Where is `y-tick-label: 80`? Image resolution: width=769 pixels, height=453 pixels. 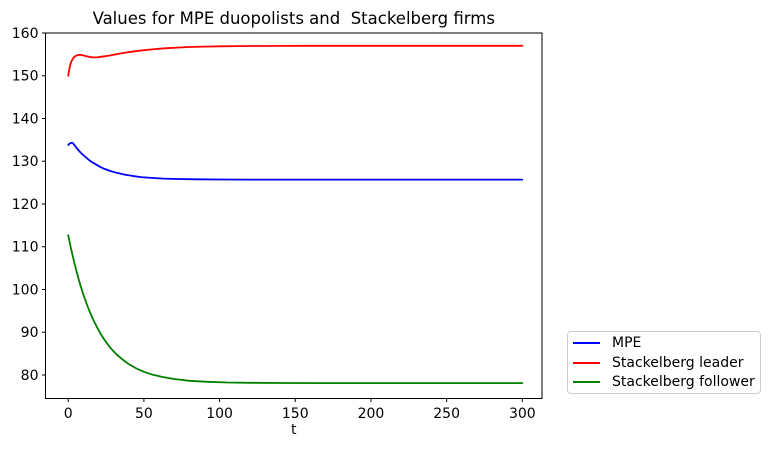 y-tick-label: 80 is located at coordinates (30, 376).